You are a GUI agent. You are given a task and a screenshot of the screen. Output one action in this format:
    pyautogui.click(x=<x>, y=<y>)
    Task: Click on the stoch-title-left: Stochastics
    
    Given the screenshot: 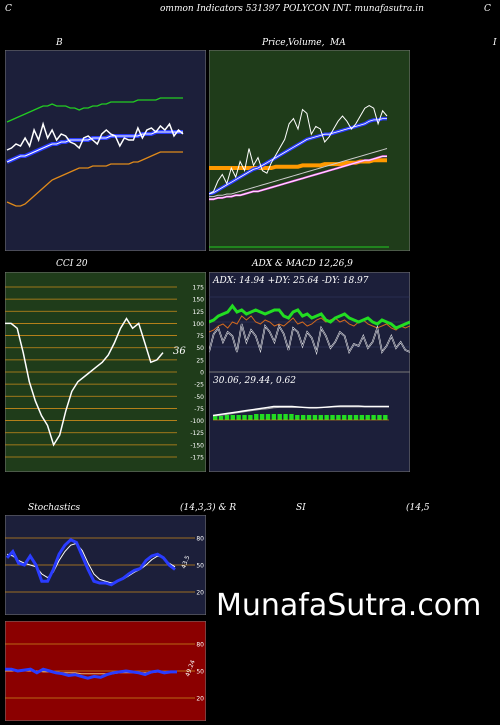 What is the action you would take?
    pyautogui.click(x=54, y=508)
    